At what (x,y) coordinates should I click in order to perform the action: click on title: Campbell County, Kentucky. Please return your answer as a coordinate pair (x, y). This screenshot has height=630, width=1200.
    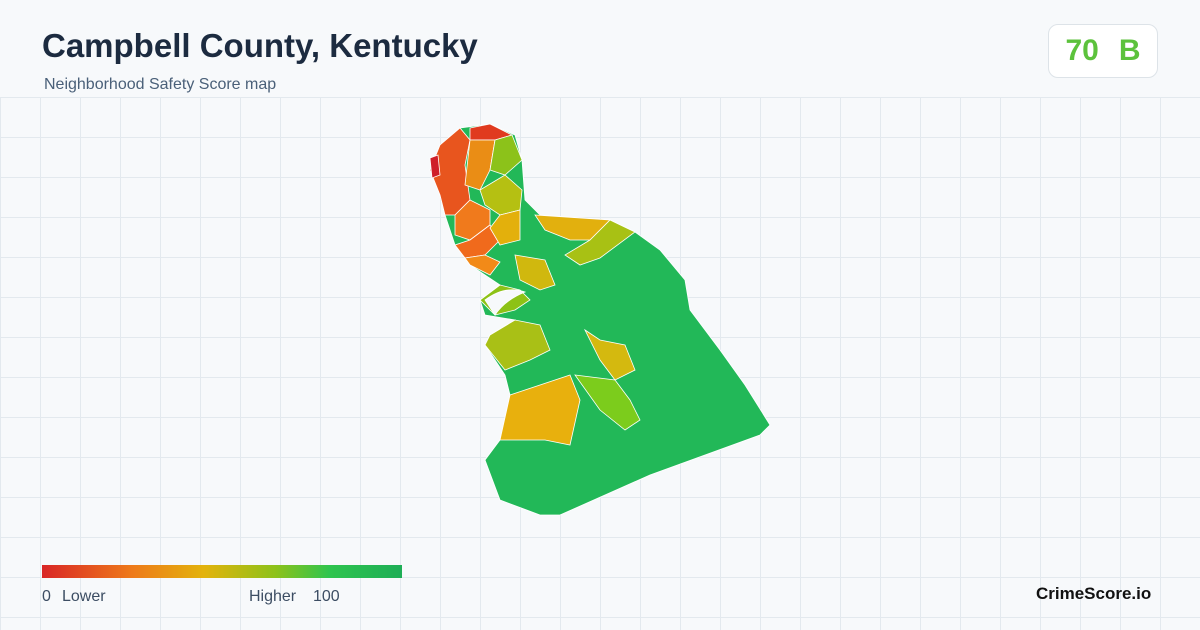
    Looking at the image, I should click on (260, 45).